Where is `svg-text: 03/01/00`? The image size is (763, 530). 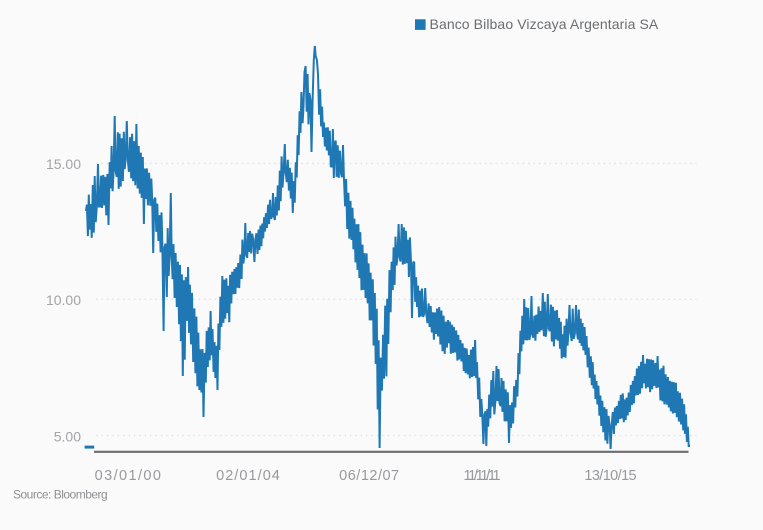
svg-text: 03/01/00 is located at coordinates (129, 476).